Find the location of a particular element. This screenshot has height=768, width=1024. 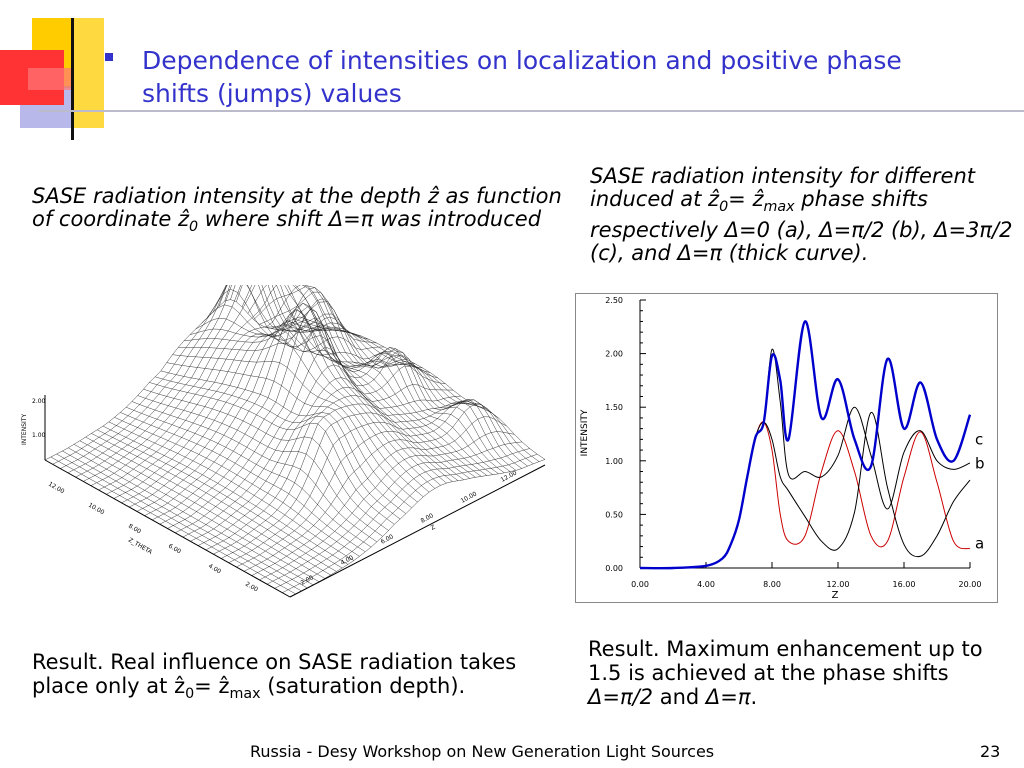

z-tick-label: 2.00 is located at coordinates (39, 401).